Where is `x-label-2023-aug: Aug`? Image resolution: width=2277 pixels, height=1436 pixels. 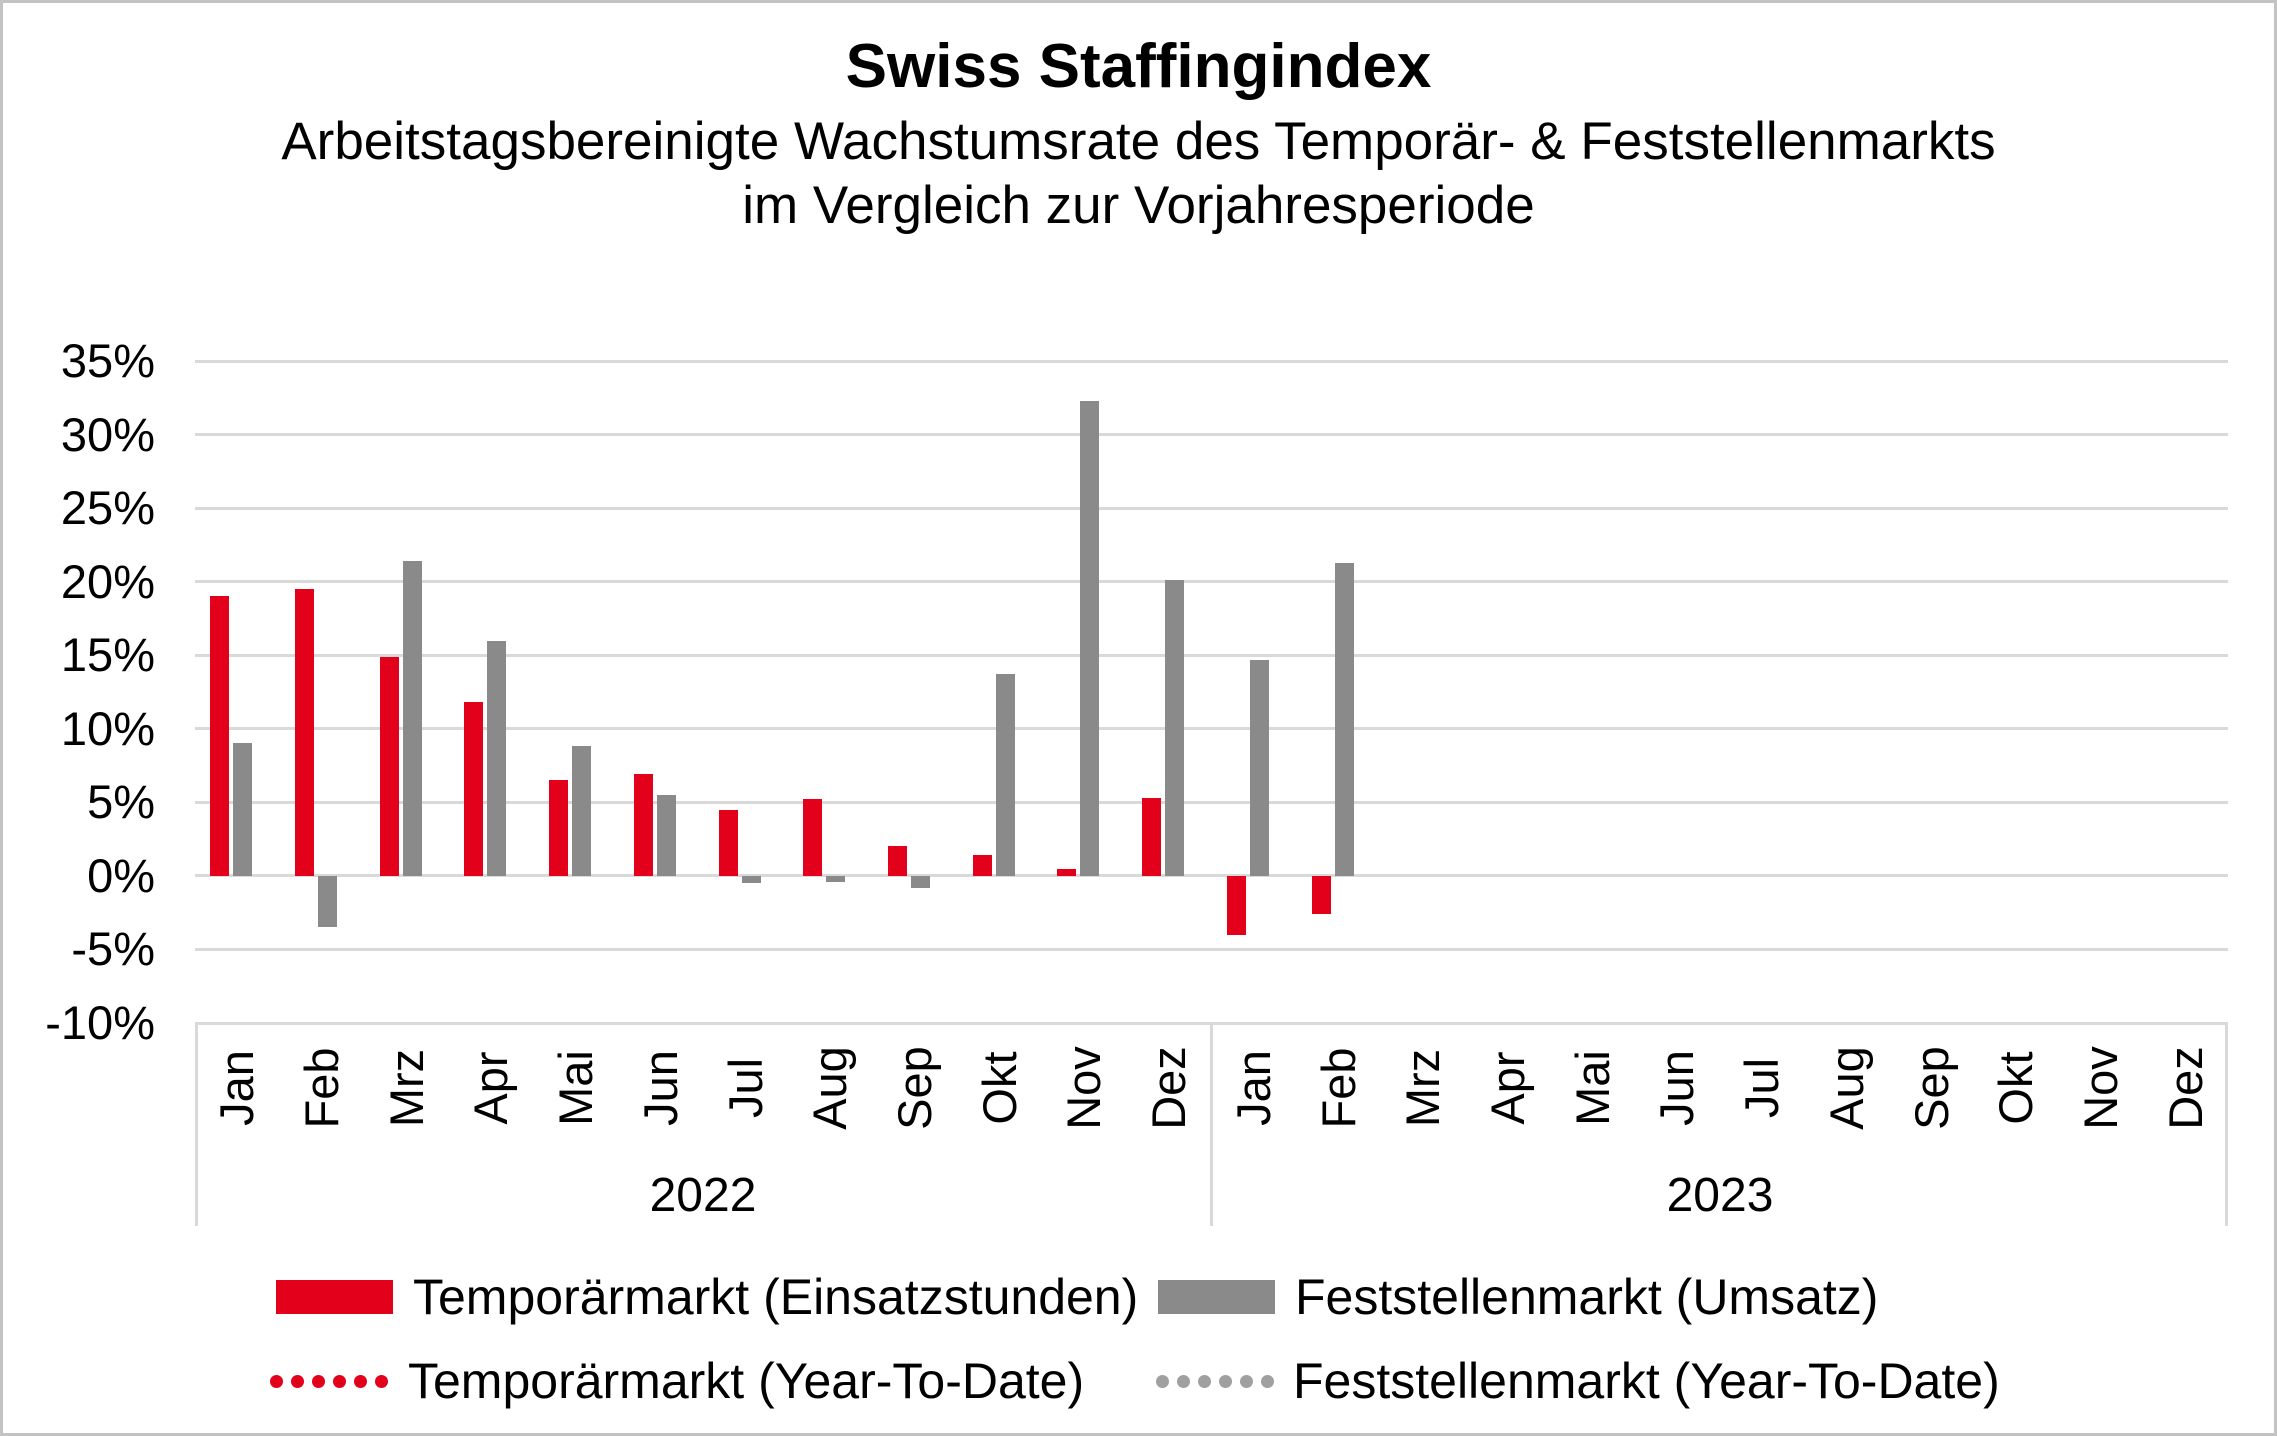
x-label-2023-aug: Aug is located at coordinates (1846, 1088).